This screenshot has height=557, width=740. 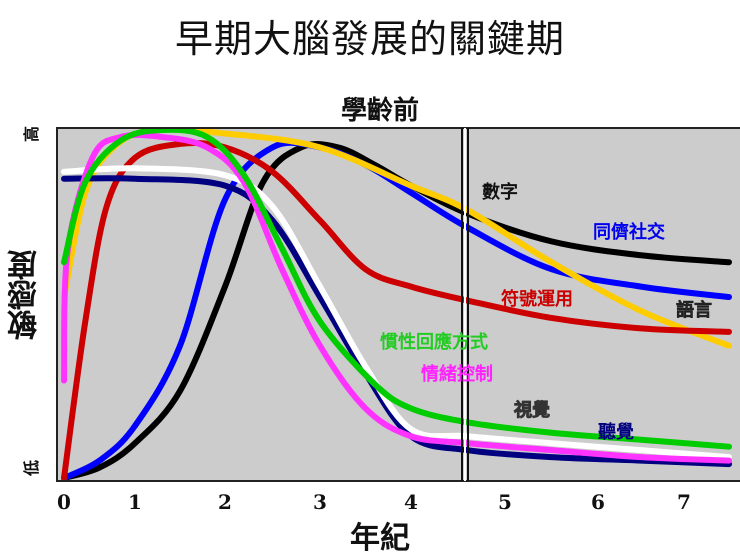 I want to click on x-tick-1: 1, so click(x=135, y=502).